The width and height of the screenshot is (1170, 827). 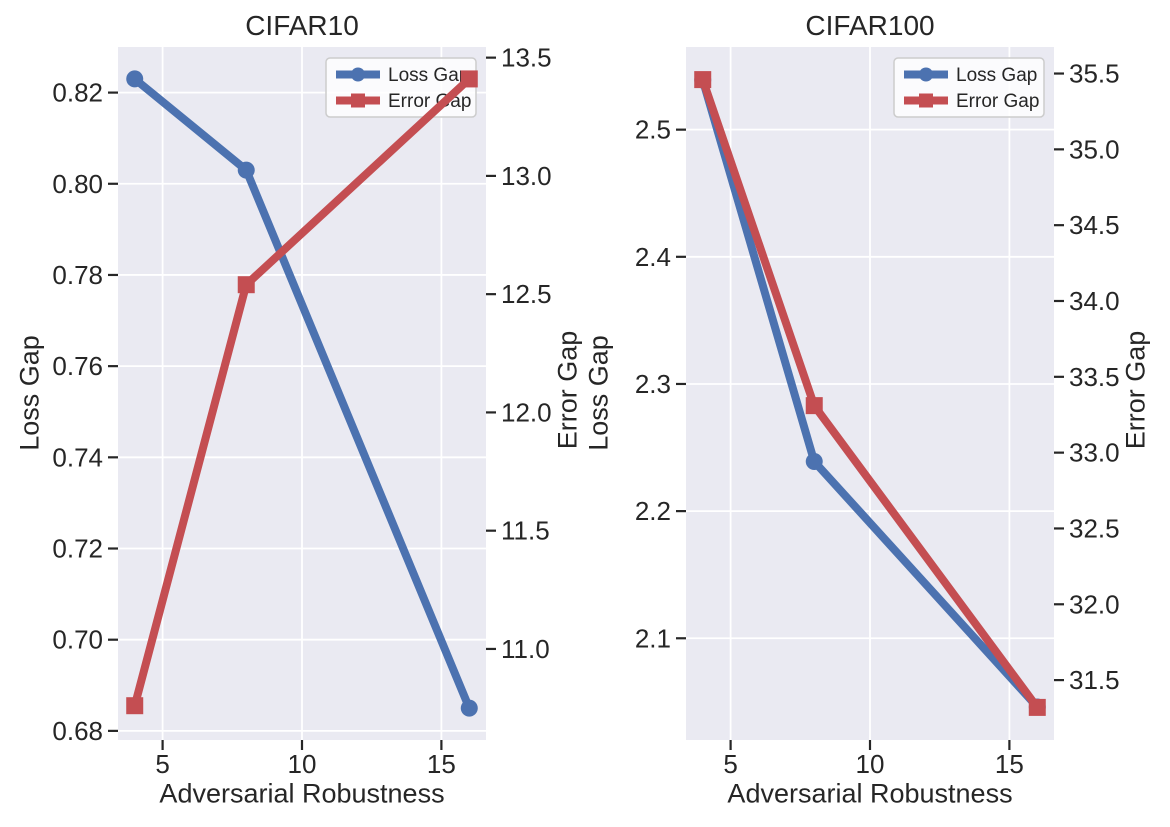 What do you see at coordinates (653, 511) in the screenshot?
I see `tick-label-left: 2.2` at bounding box center [653, 511].